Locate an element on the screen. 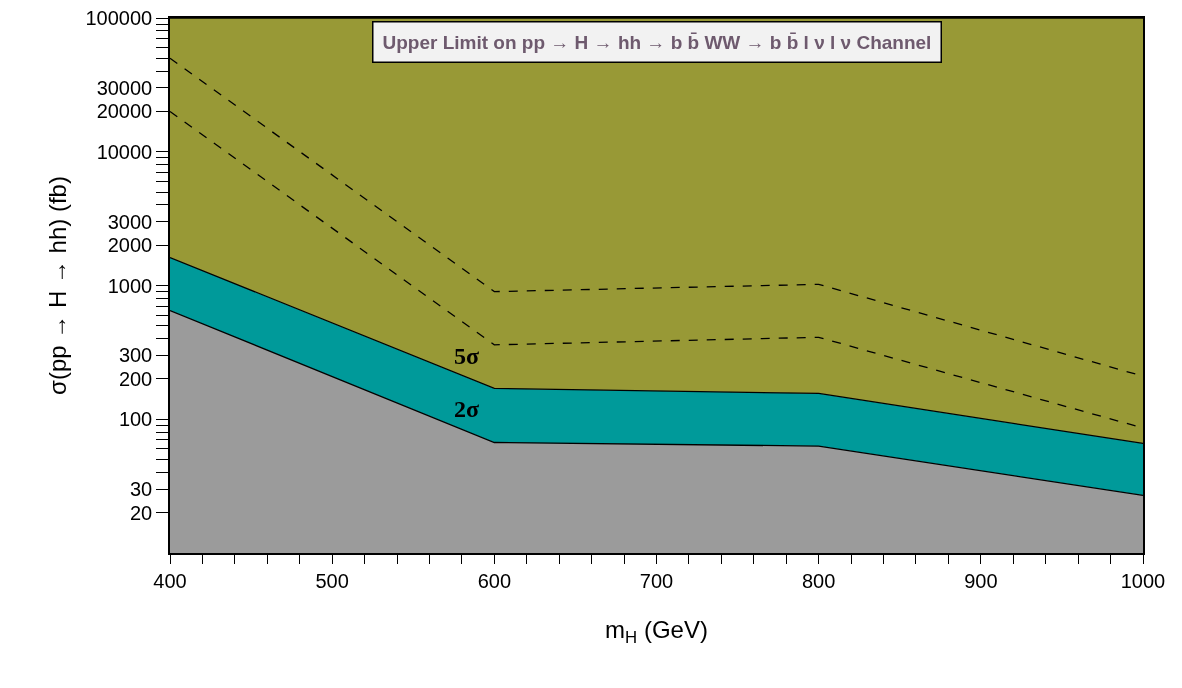 This screenshot has width=1182, height=688. x-tick-label: 1000 is located at coordinates (1143, 580).